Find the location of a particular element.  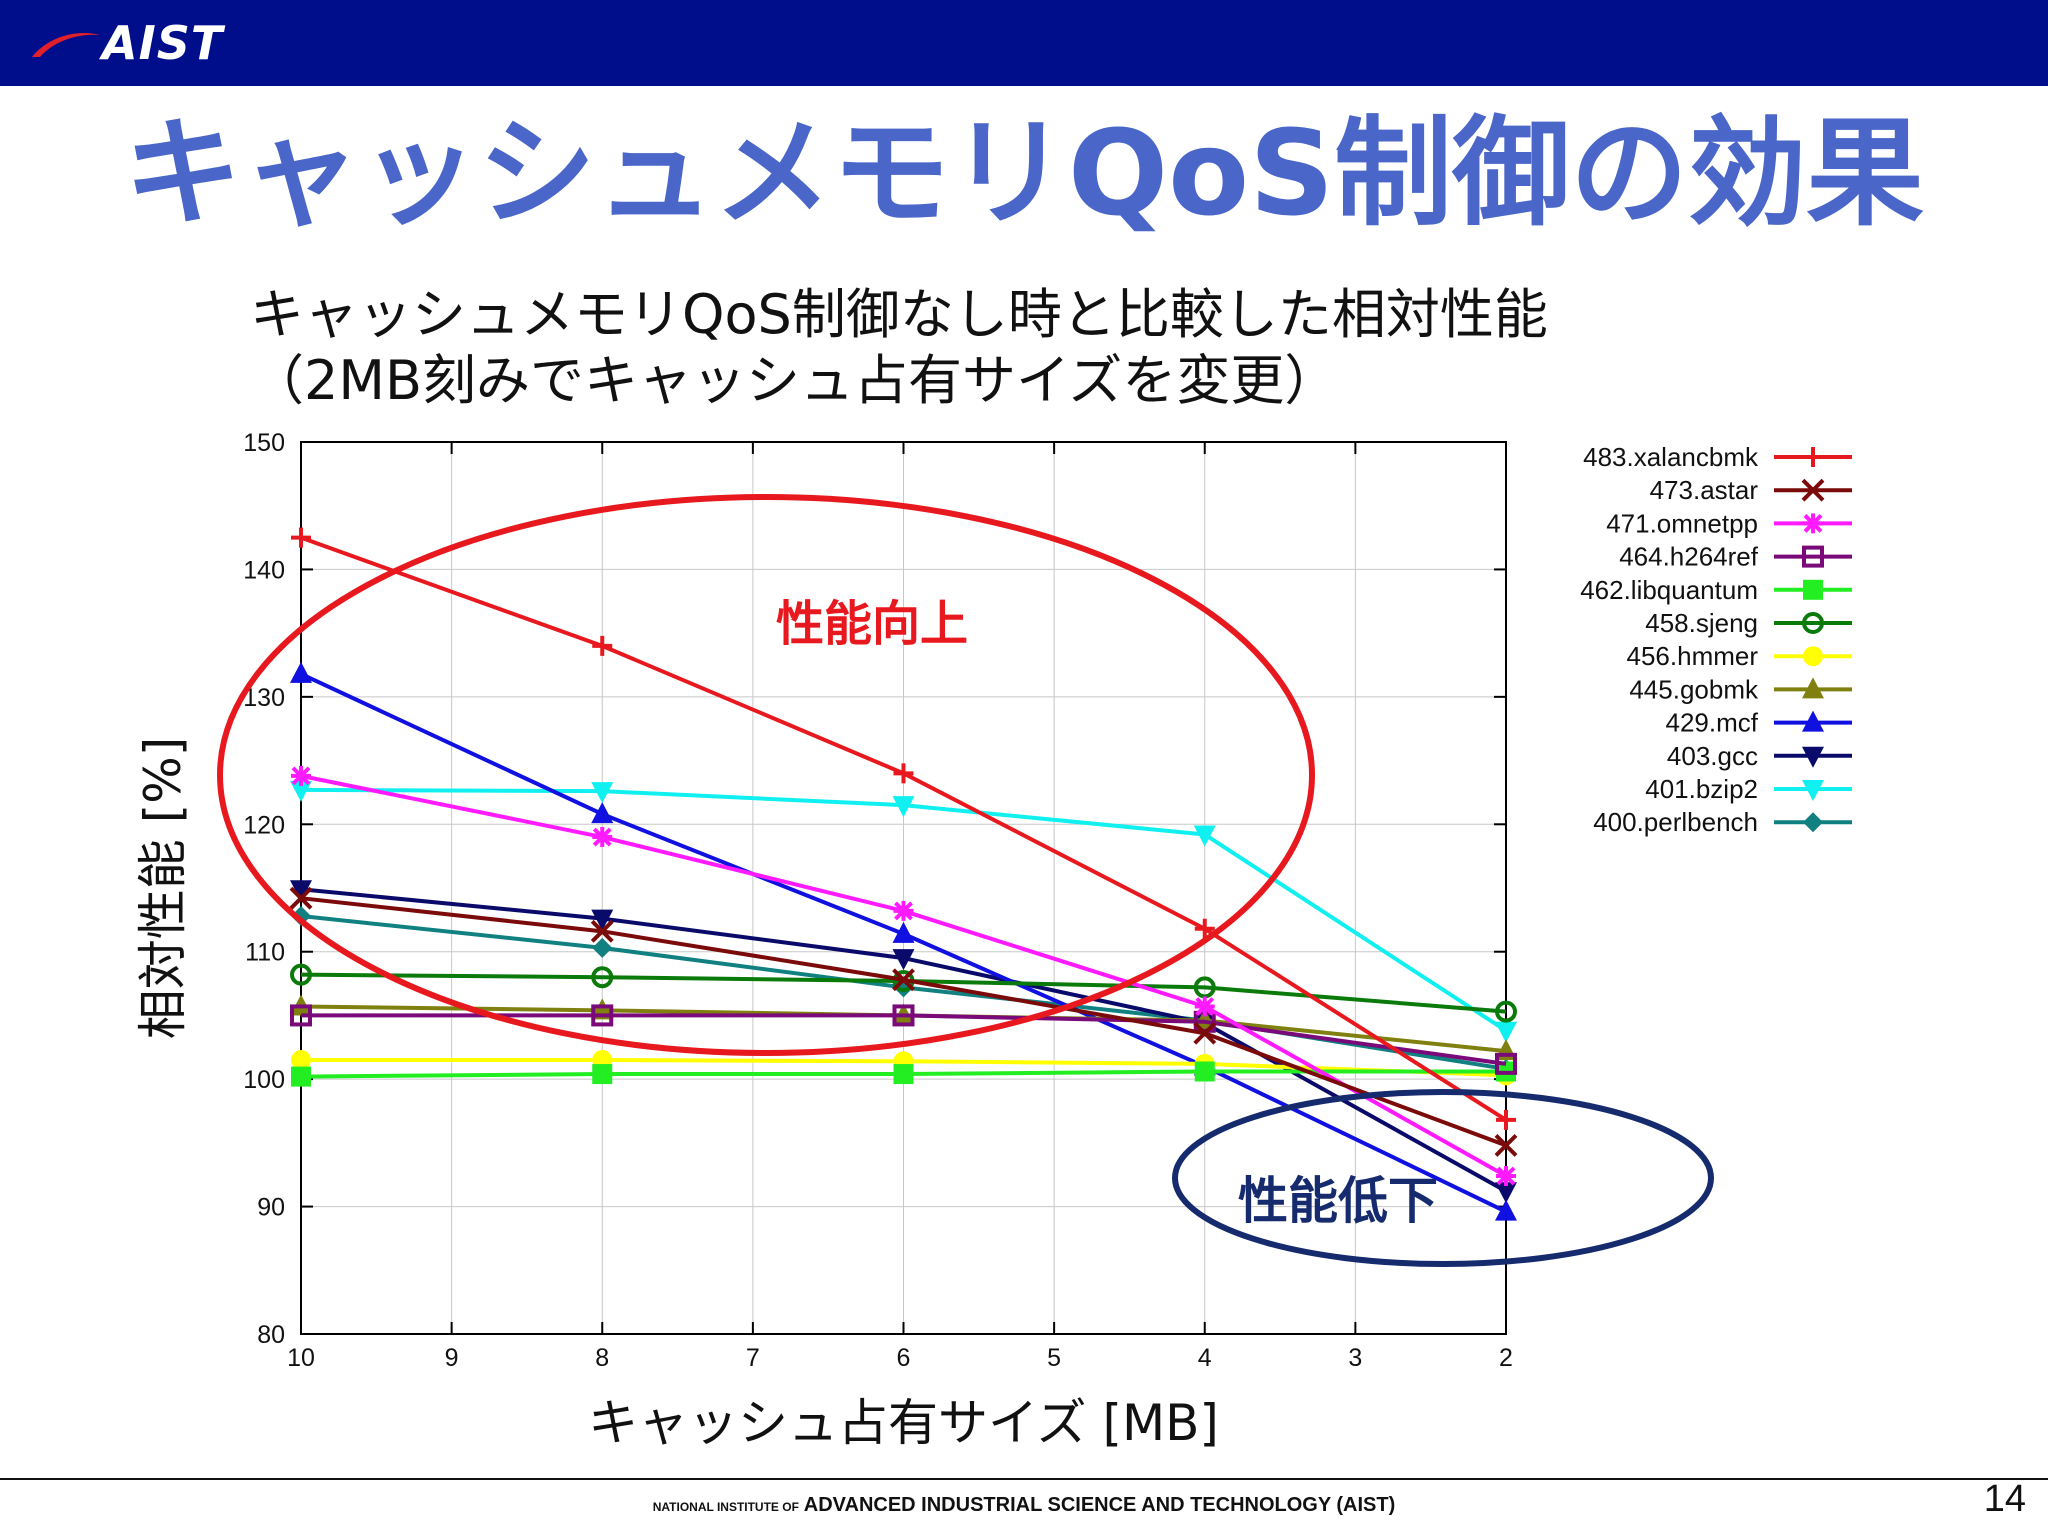

legend-label: 401.bzip2 is located at coordinates (1701, 789).